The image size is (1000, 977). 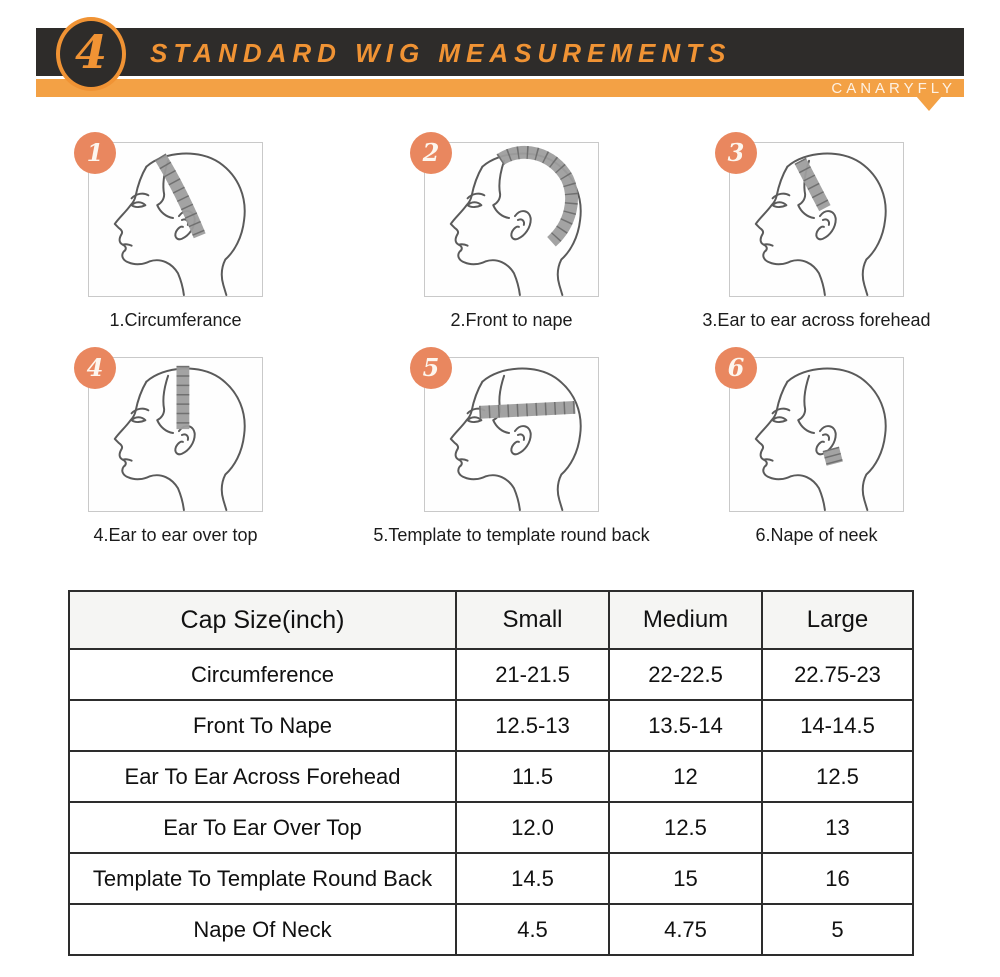 What do you see at coordinates (262, 674) in the screenshot?
I see `row-label: Circumference` at bounding box center [262, 674].